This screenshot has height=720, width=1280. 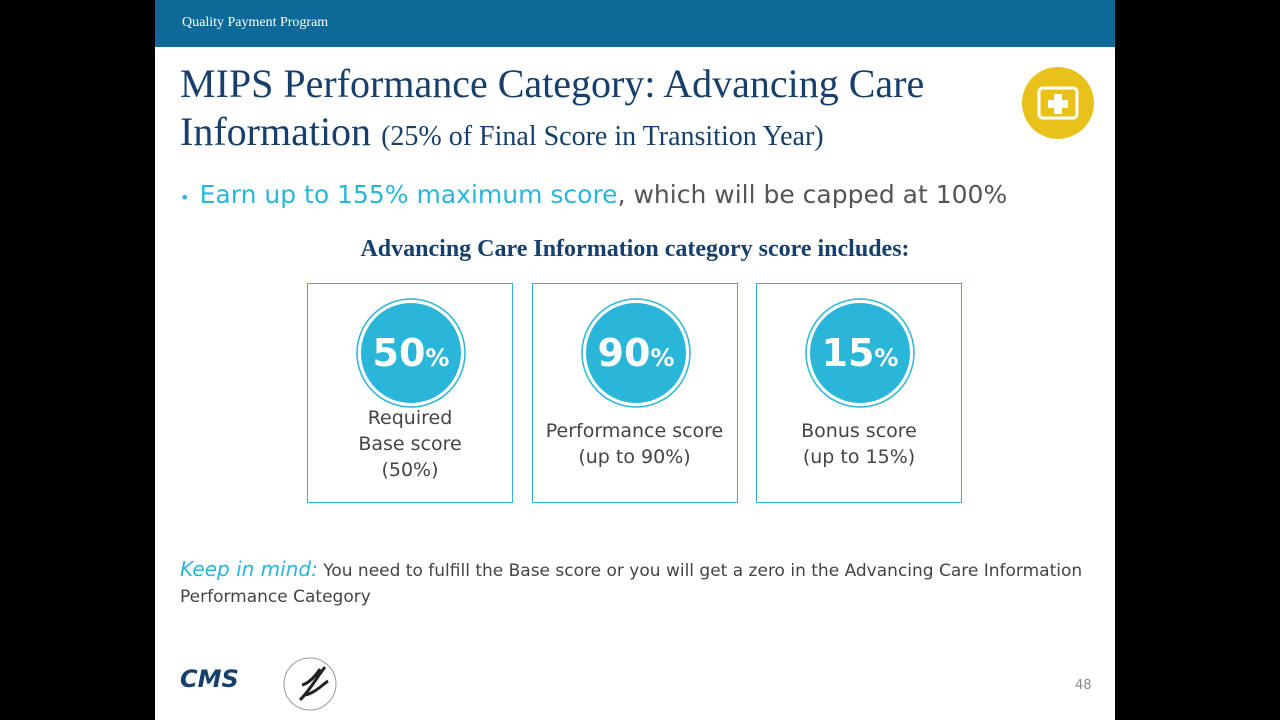 What do you see at coordinates (859, 457) in the screenshot?
I see `card-label: (up to 15%)` at bounding box center [859, 457].